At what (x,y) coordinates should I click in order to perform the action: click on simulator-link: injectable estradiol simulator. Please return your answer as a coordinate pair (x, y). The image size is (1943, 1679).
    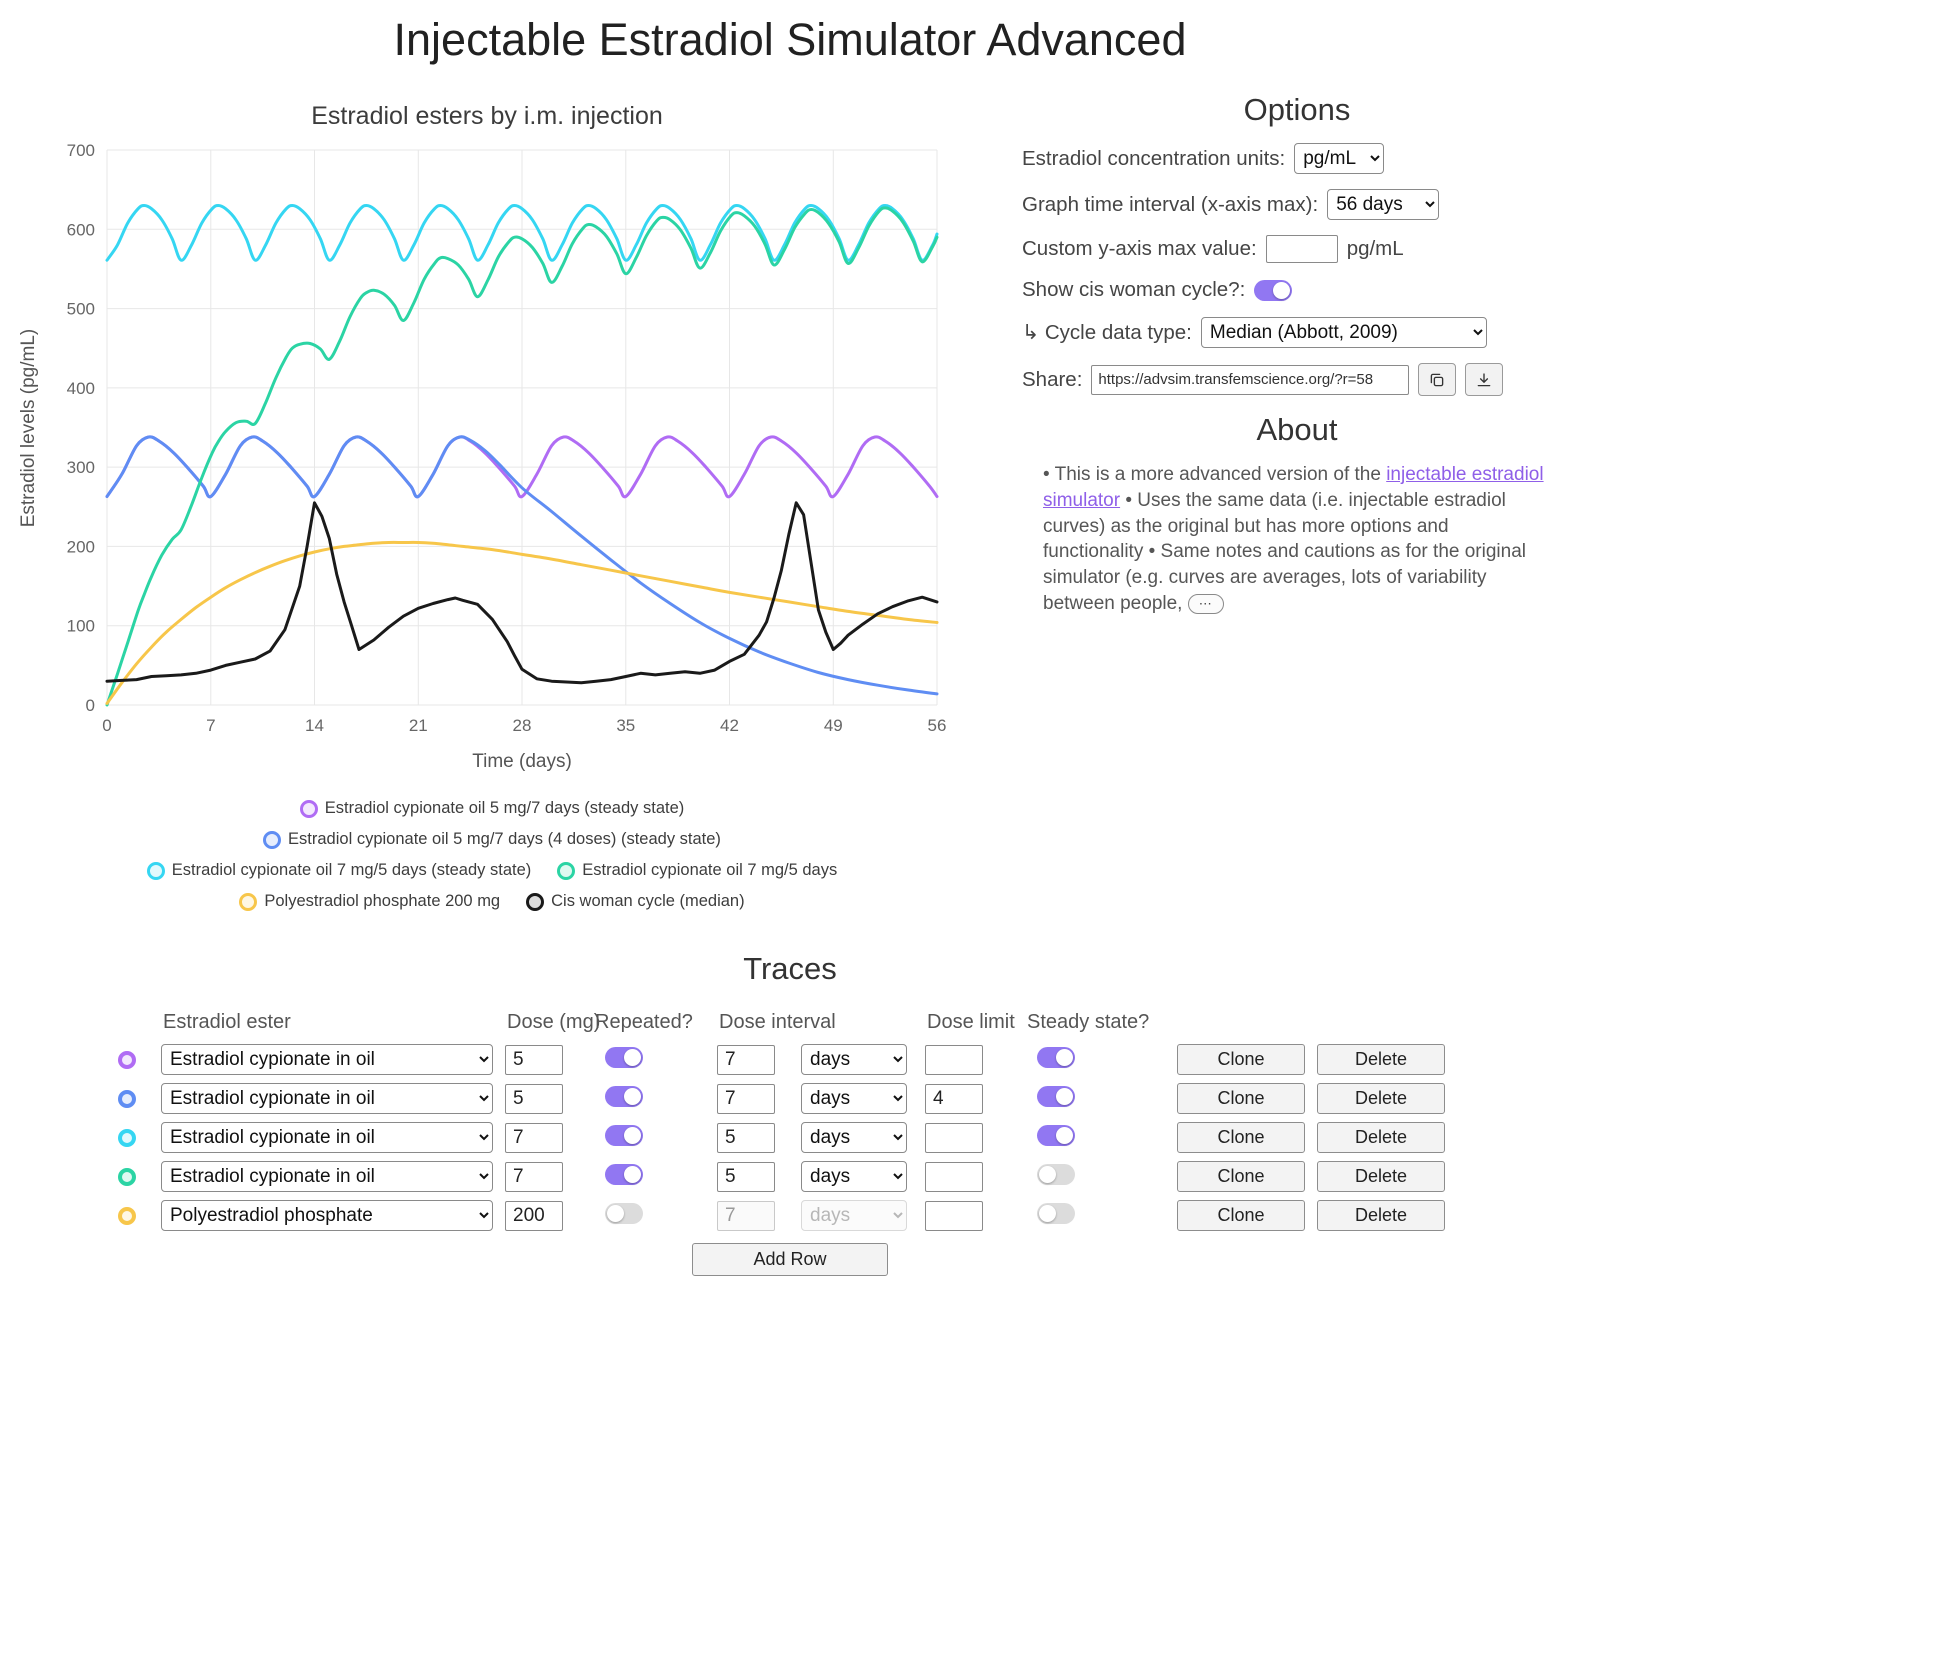
    Looking at the image, I should click on (1293, 487).